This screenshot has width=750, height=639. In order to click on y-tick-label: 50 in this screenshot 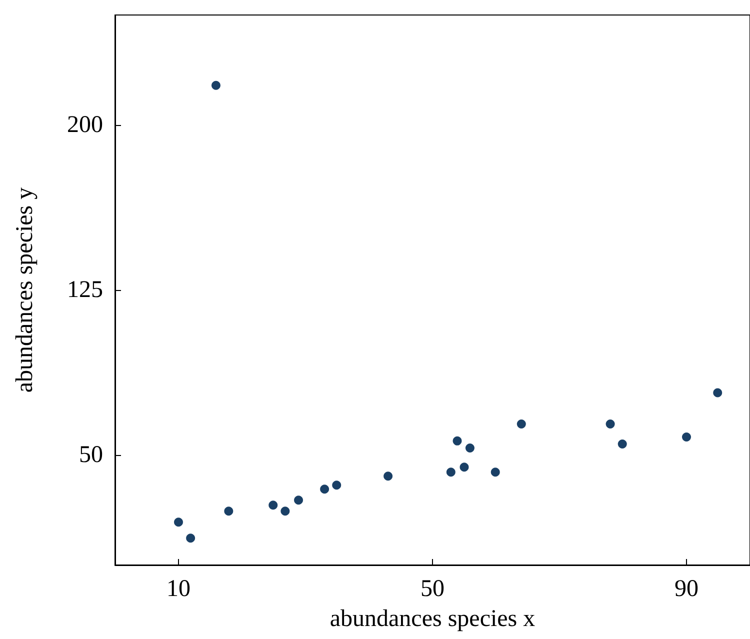, I will do `click(91, 455)`.